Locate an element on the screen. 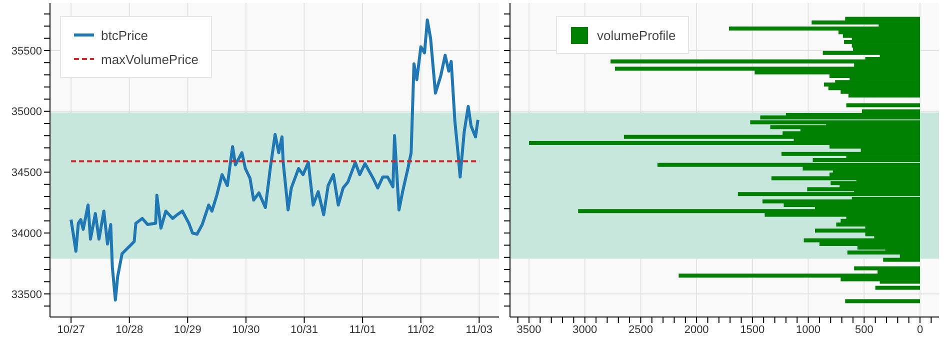 Image resolution: width=950 pixels, height=350 pixels. x-tick-label: 3500 is located at coordinates (529, 330).